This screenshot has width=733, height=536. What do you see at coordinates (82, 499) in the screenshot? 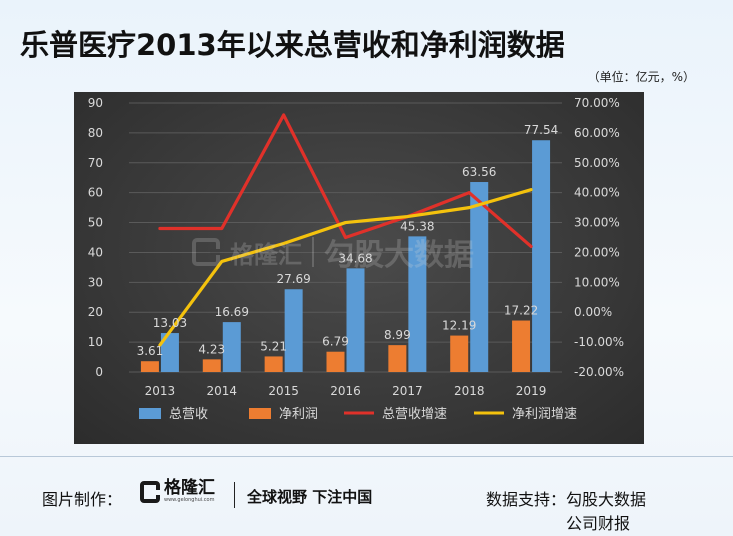
I see `footer-made-by-label: 图片制作：` at bounding box center [82, 499].